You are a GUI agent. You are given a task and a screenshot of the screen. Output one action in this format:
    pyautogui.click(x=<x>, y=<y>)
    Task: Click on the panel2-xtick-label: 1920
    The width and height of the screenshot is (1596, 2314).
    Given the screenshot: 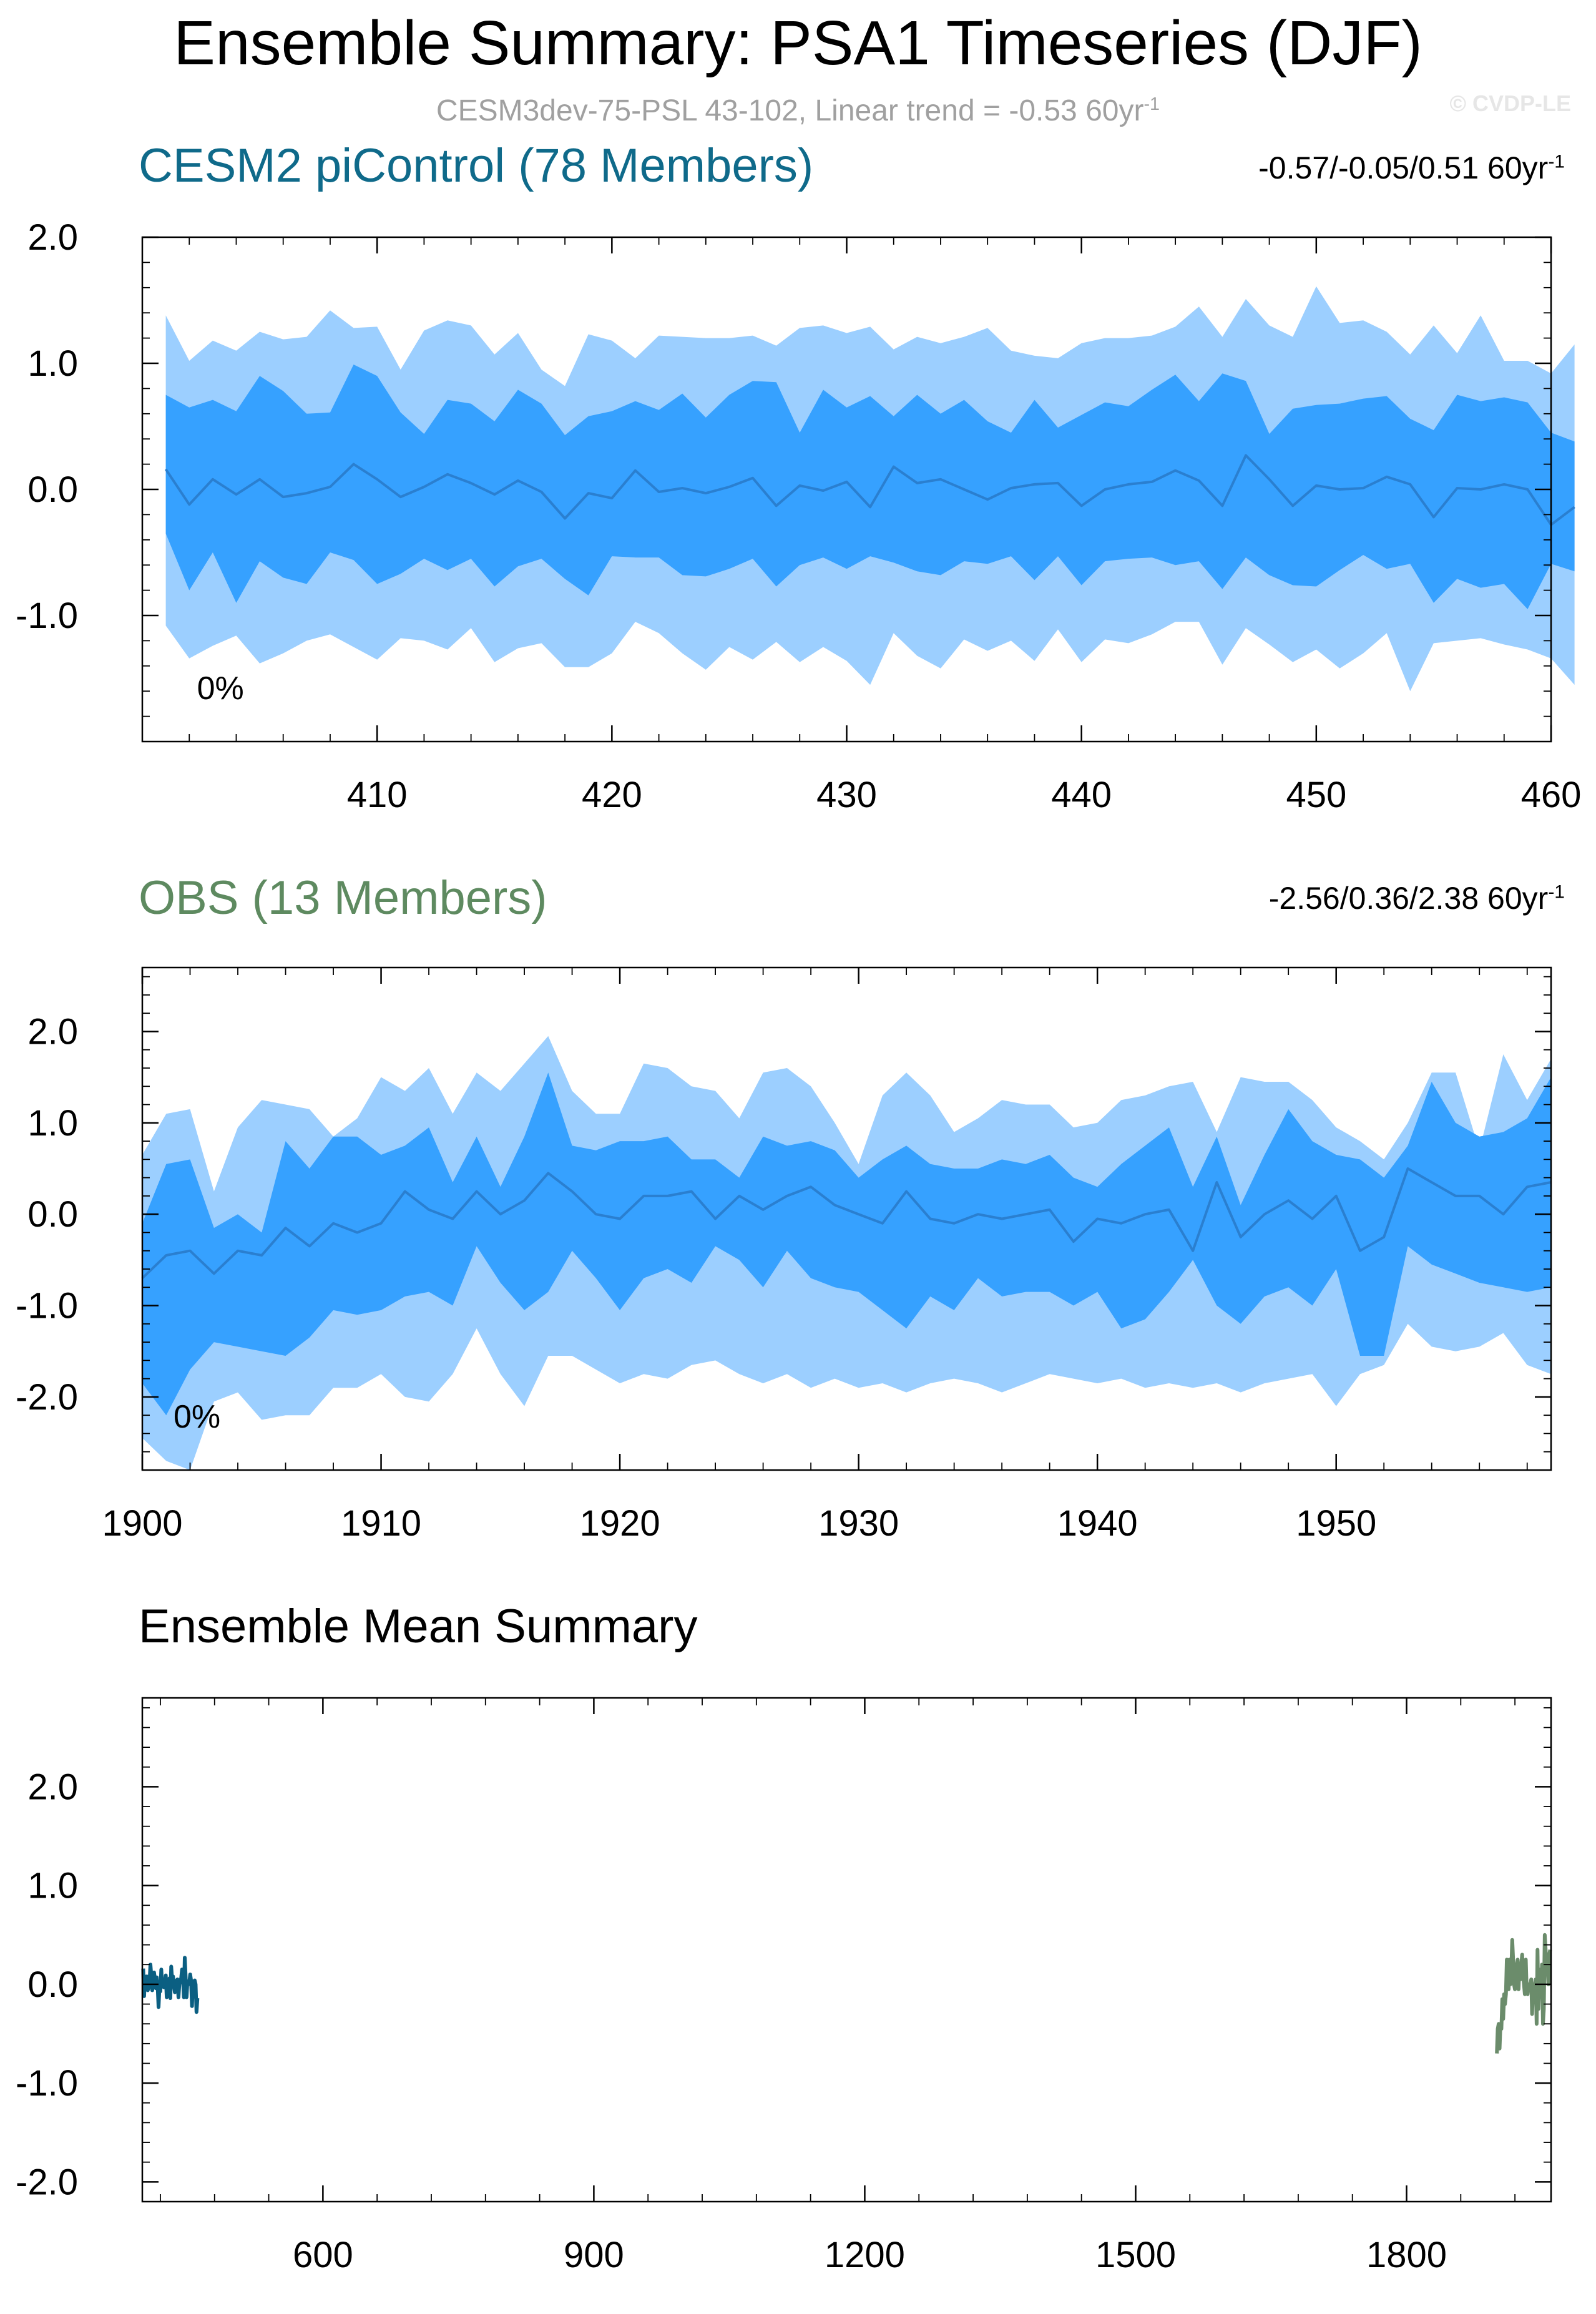 What is the action you would take?
    pyautogui.click(x=620, y=1523)
    